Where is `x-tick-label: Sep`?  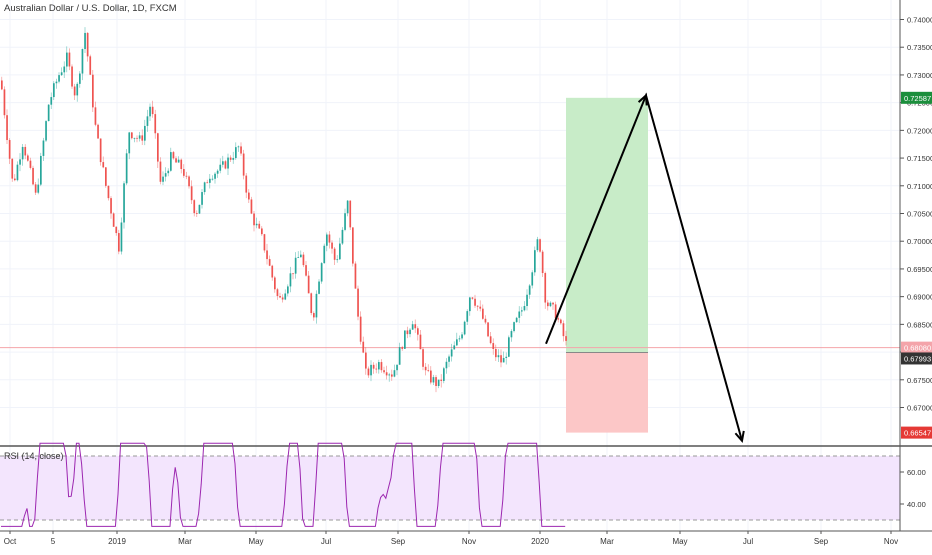 x-tick-label: Sep is located at coordinates (821, 541).